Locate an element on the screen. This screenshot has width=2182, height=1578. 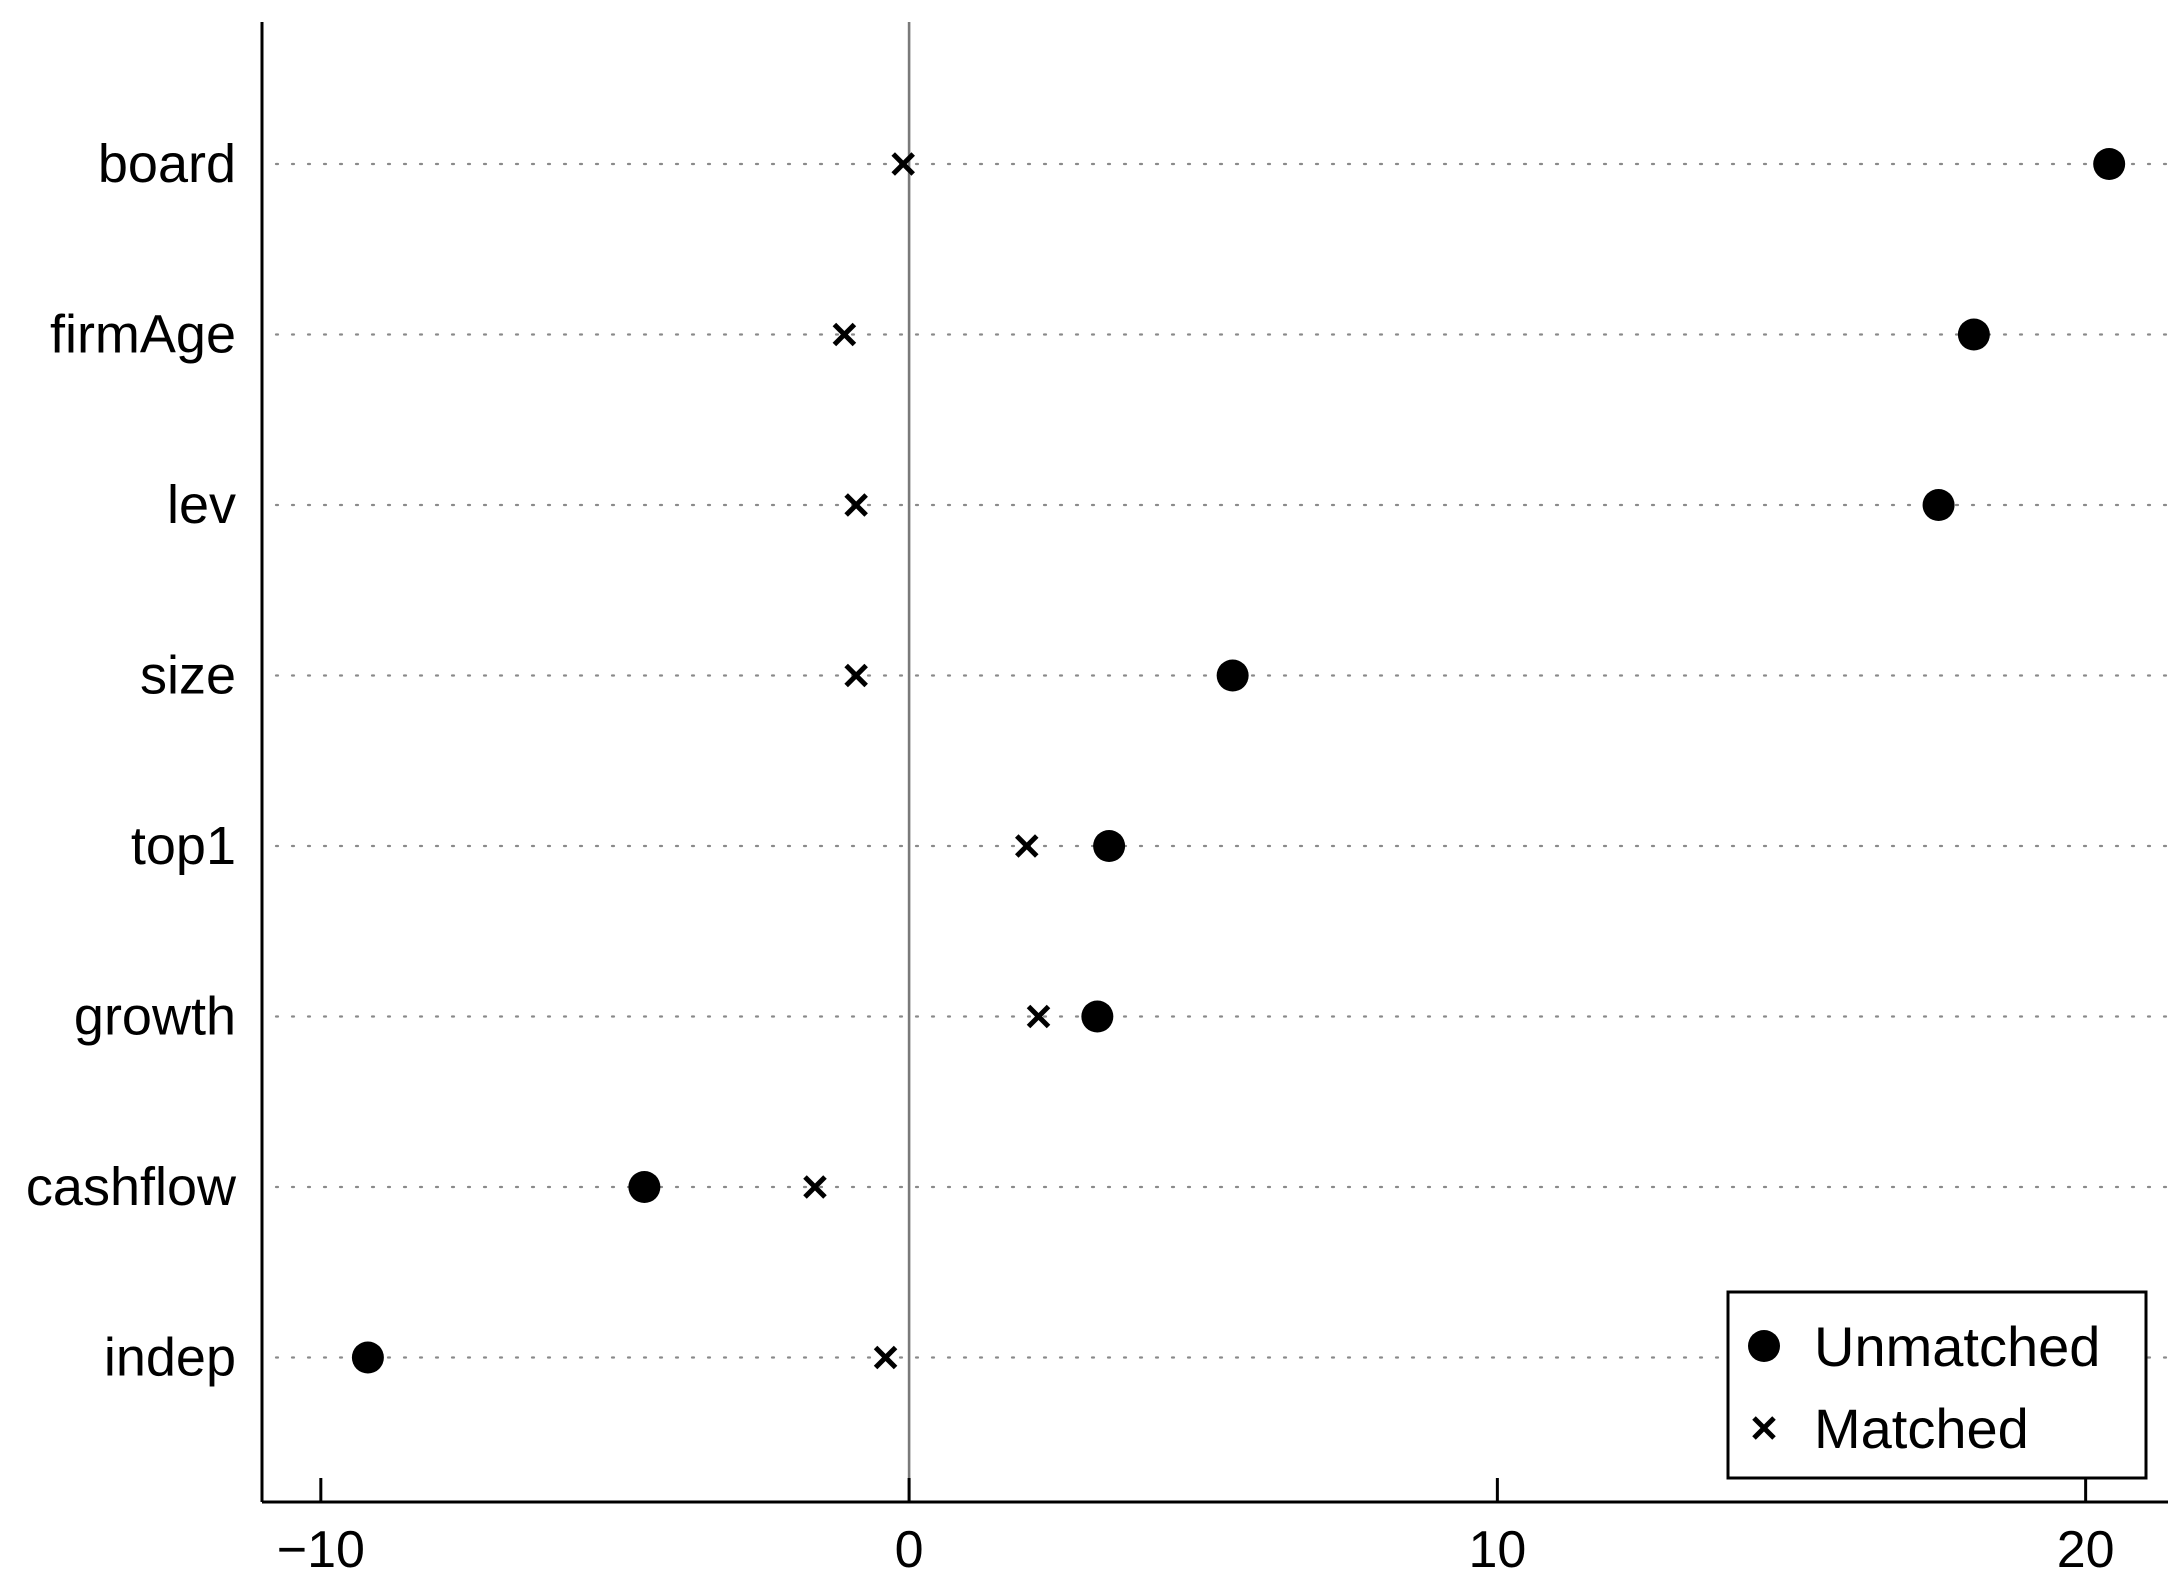
matched-point-lev is located at coordinates (856, 505).